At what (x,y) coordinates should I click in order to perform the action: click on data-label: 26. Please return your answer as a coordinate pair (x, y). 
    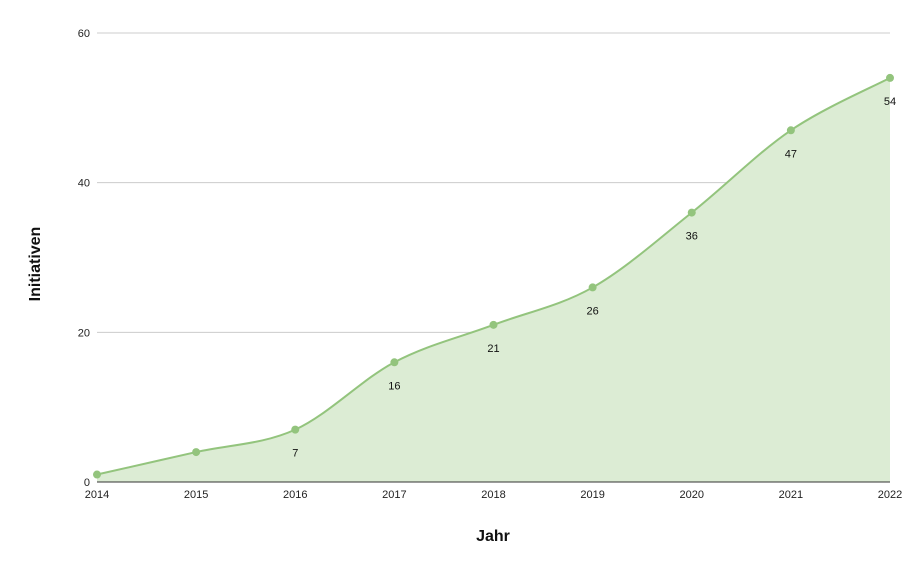
    Looking at the image, I should click on (593, 311).